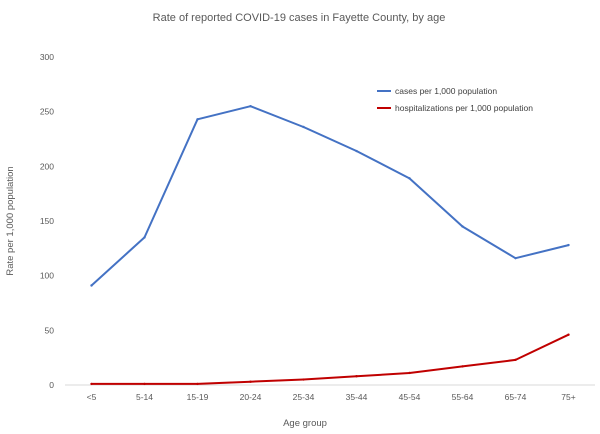 This screenshot has width=600, height=434. I want to click on x-tick-label: 55-64, so click(463, 397).